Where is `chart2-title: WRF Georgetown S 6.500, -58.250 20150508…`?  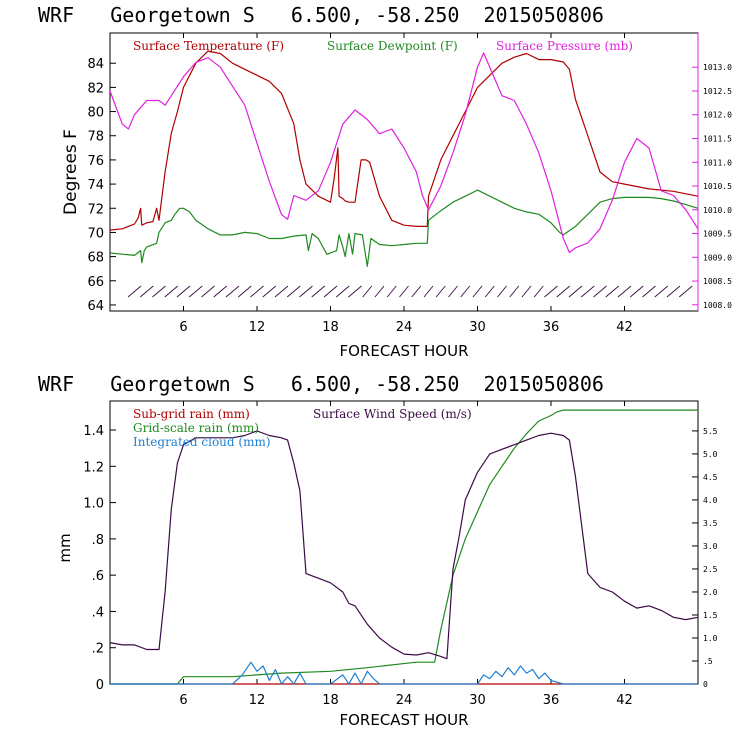
chart2-title: WRF Georgetown S 6.500, -58.250 20150508… is located at coordinates (321, 384).